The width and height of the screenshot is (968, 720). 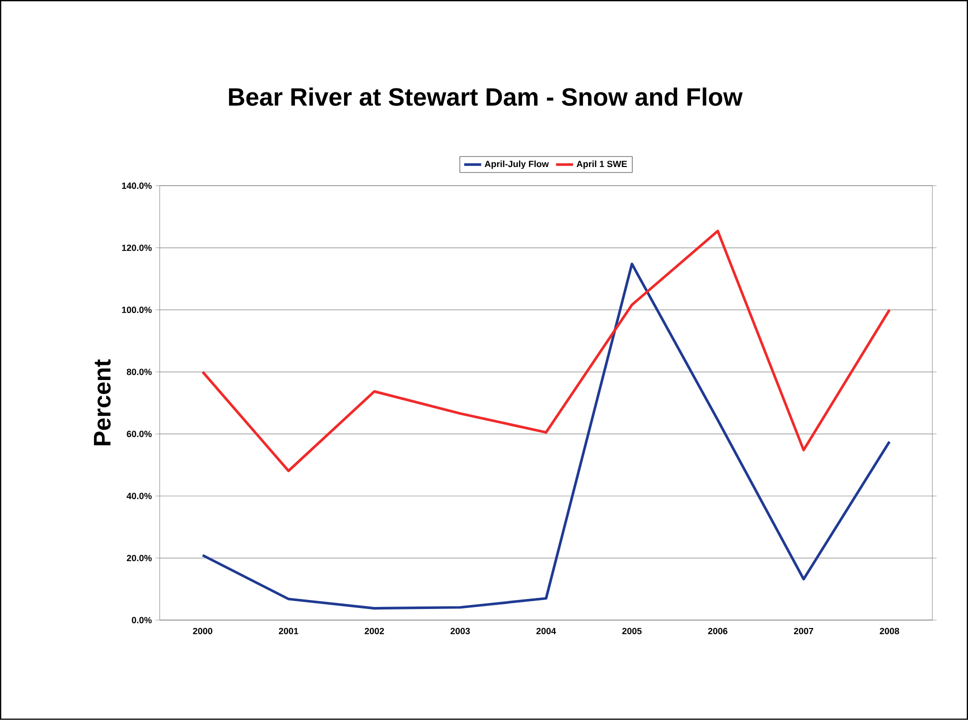 What do you see at coordinates (516, 164) in the screenshot?
I see `legend-label: April-July Flow` at bounding box center [516, 164].